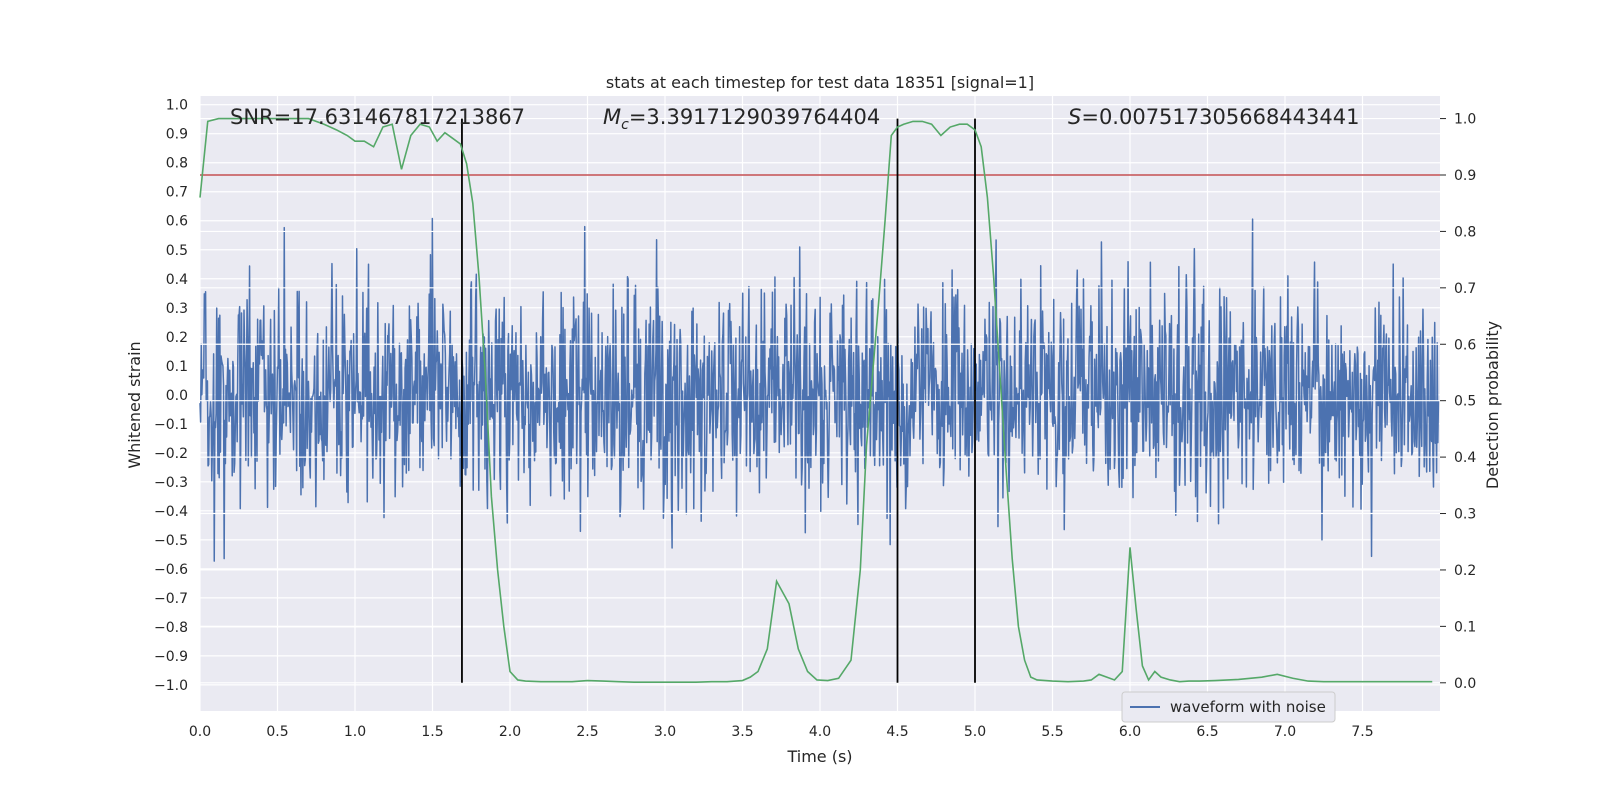 The width and height of the screenshot is (1600, 800). Describe the element at coordinates (177, 222) in the screenshot. I see `y-tick-label: 0.6` at that location.